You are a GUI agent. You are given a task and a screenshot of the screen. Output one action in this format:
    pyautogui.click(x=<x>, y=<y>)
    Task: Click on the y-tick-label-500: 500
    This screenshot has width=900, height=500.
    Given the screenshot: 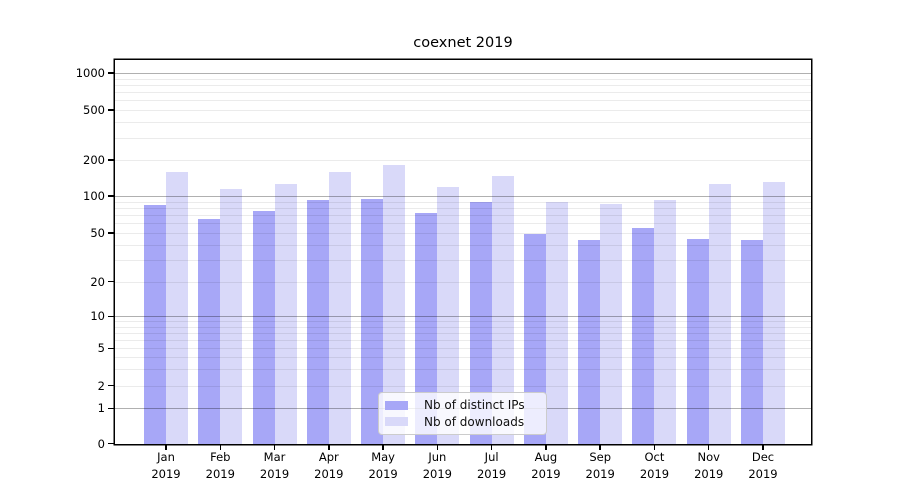 What is the action you would take?
    pyautogui.click(x=94, y=110)
    